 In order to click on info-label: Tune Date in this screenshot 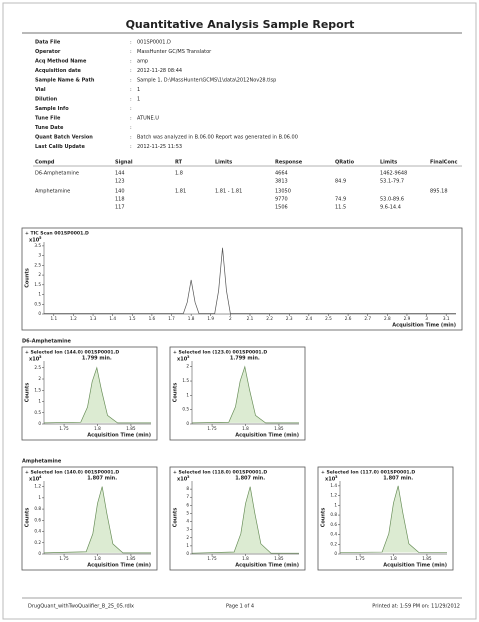, I will do `click(49, 128)`.